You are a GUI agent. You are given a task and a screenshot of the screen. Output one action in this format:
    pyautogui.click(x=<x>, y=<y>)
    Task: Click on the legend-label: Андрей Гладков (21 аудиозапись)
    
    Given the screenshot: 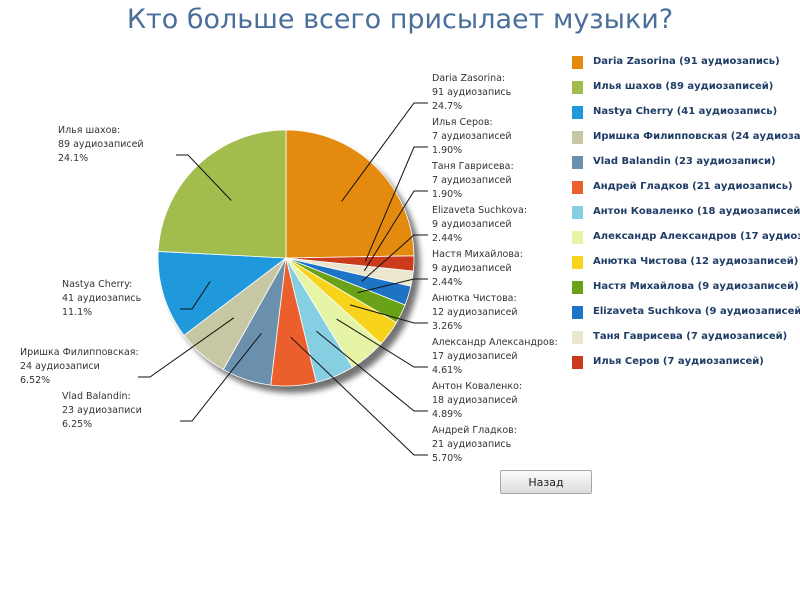 What is the action you would take?
    pyautogui.click(x=693, y=186)
    